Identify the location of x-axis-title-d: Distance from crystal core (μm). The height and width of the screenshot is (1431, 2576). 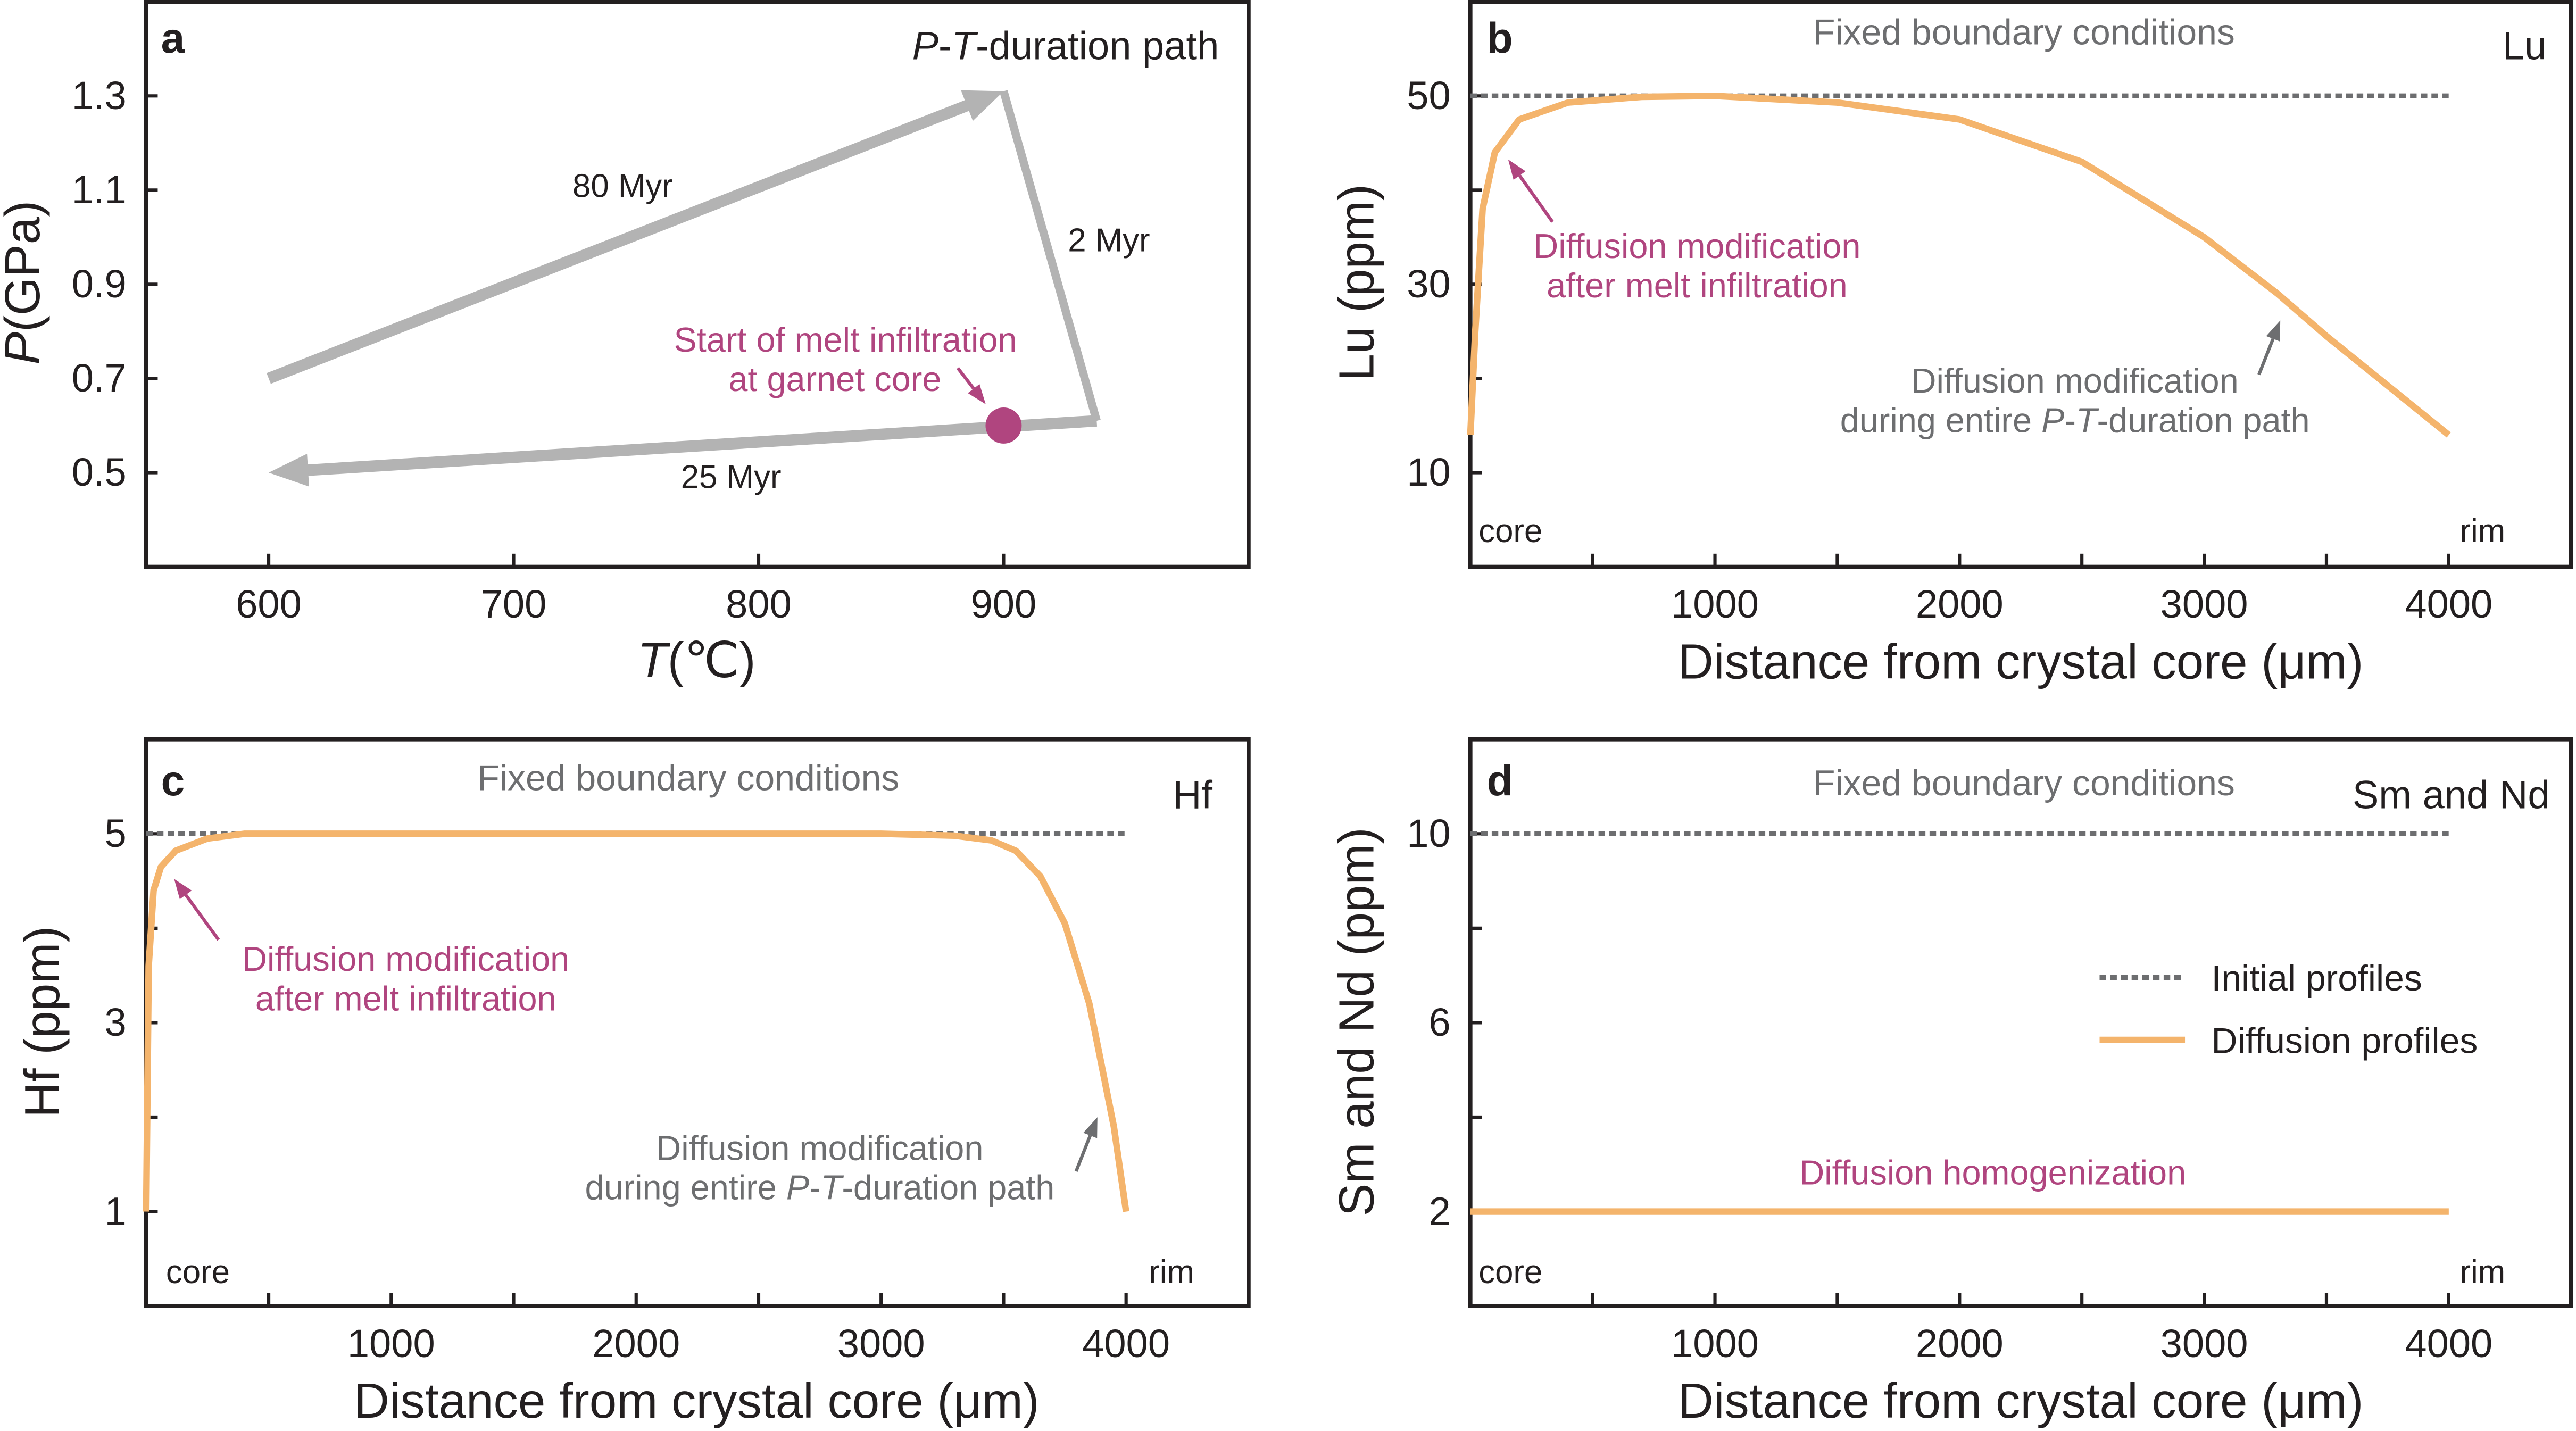
(2021, 1400).